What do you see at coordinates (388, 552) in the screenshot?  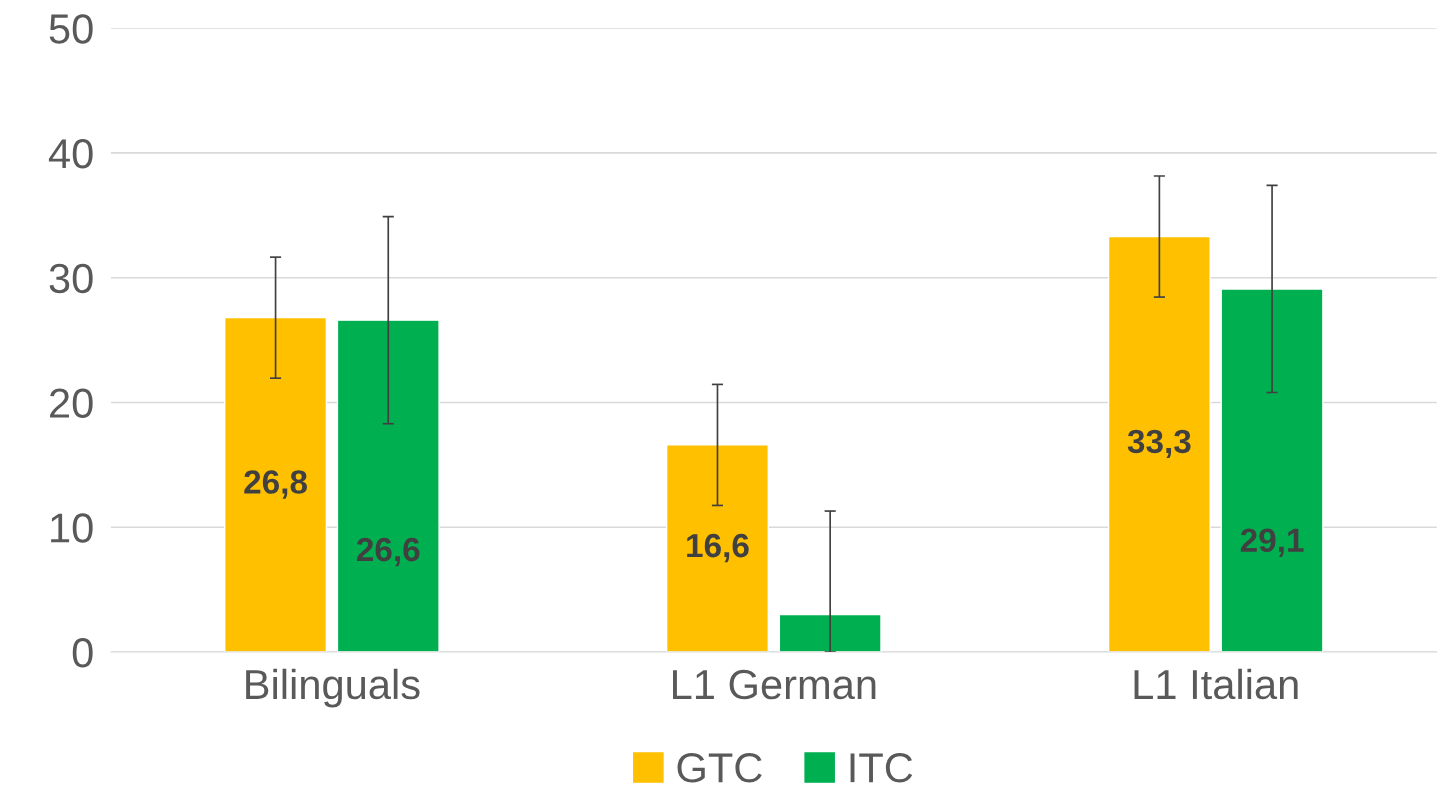 I see `data-label: 26,6` at bounding box center [388, 552].